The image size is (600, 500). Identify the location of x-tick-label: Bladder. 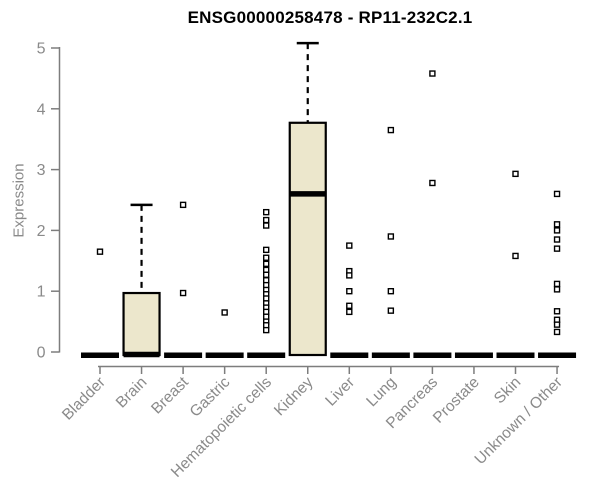
(84, 399).